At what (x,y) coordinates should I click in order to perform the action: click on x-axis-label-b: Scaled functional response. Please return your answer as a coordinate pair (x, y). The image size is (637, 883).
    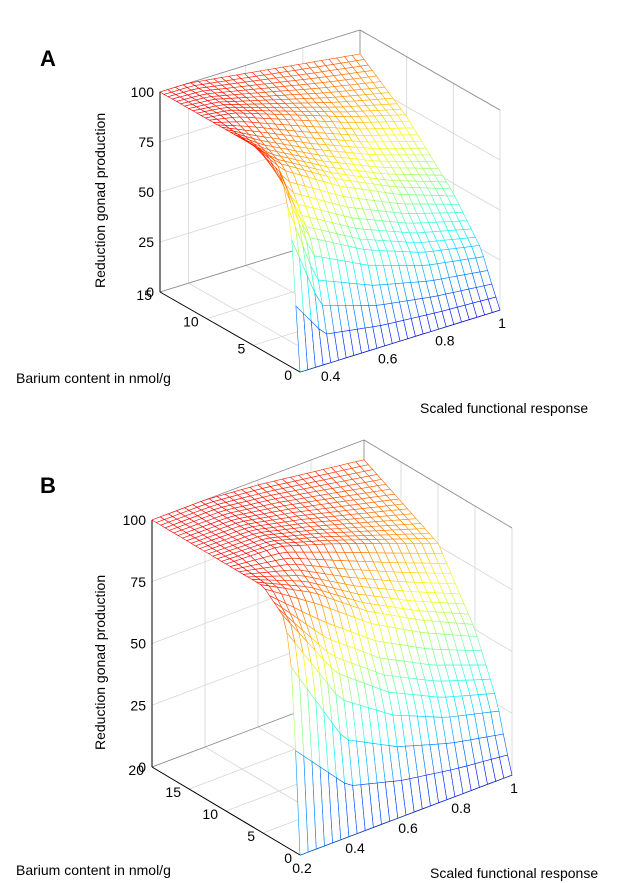
    Looking at the image, I should click on (514, 873).